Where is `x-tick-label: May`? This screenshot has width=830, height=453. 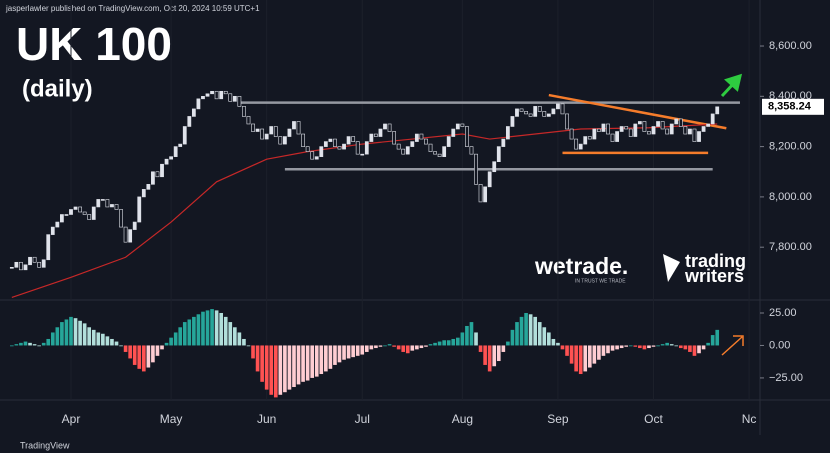
x-tick-label: May is located at coordinates (171, 419).